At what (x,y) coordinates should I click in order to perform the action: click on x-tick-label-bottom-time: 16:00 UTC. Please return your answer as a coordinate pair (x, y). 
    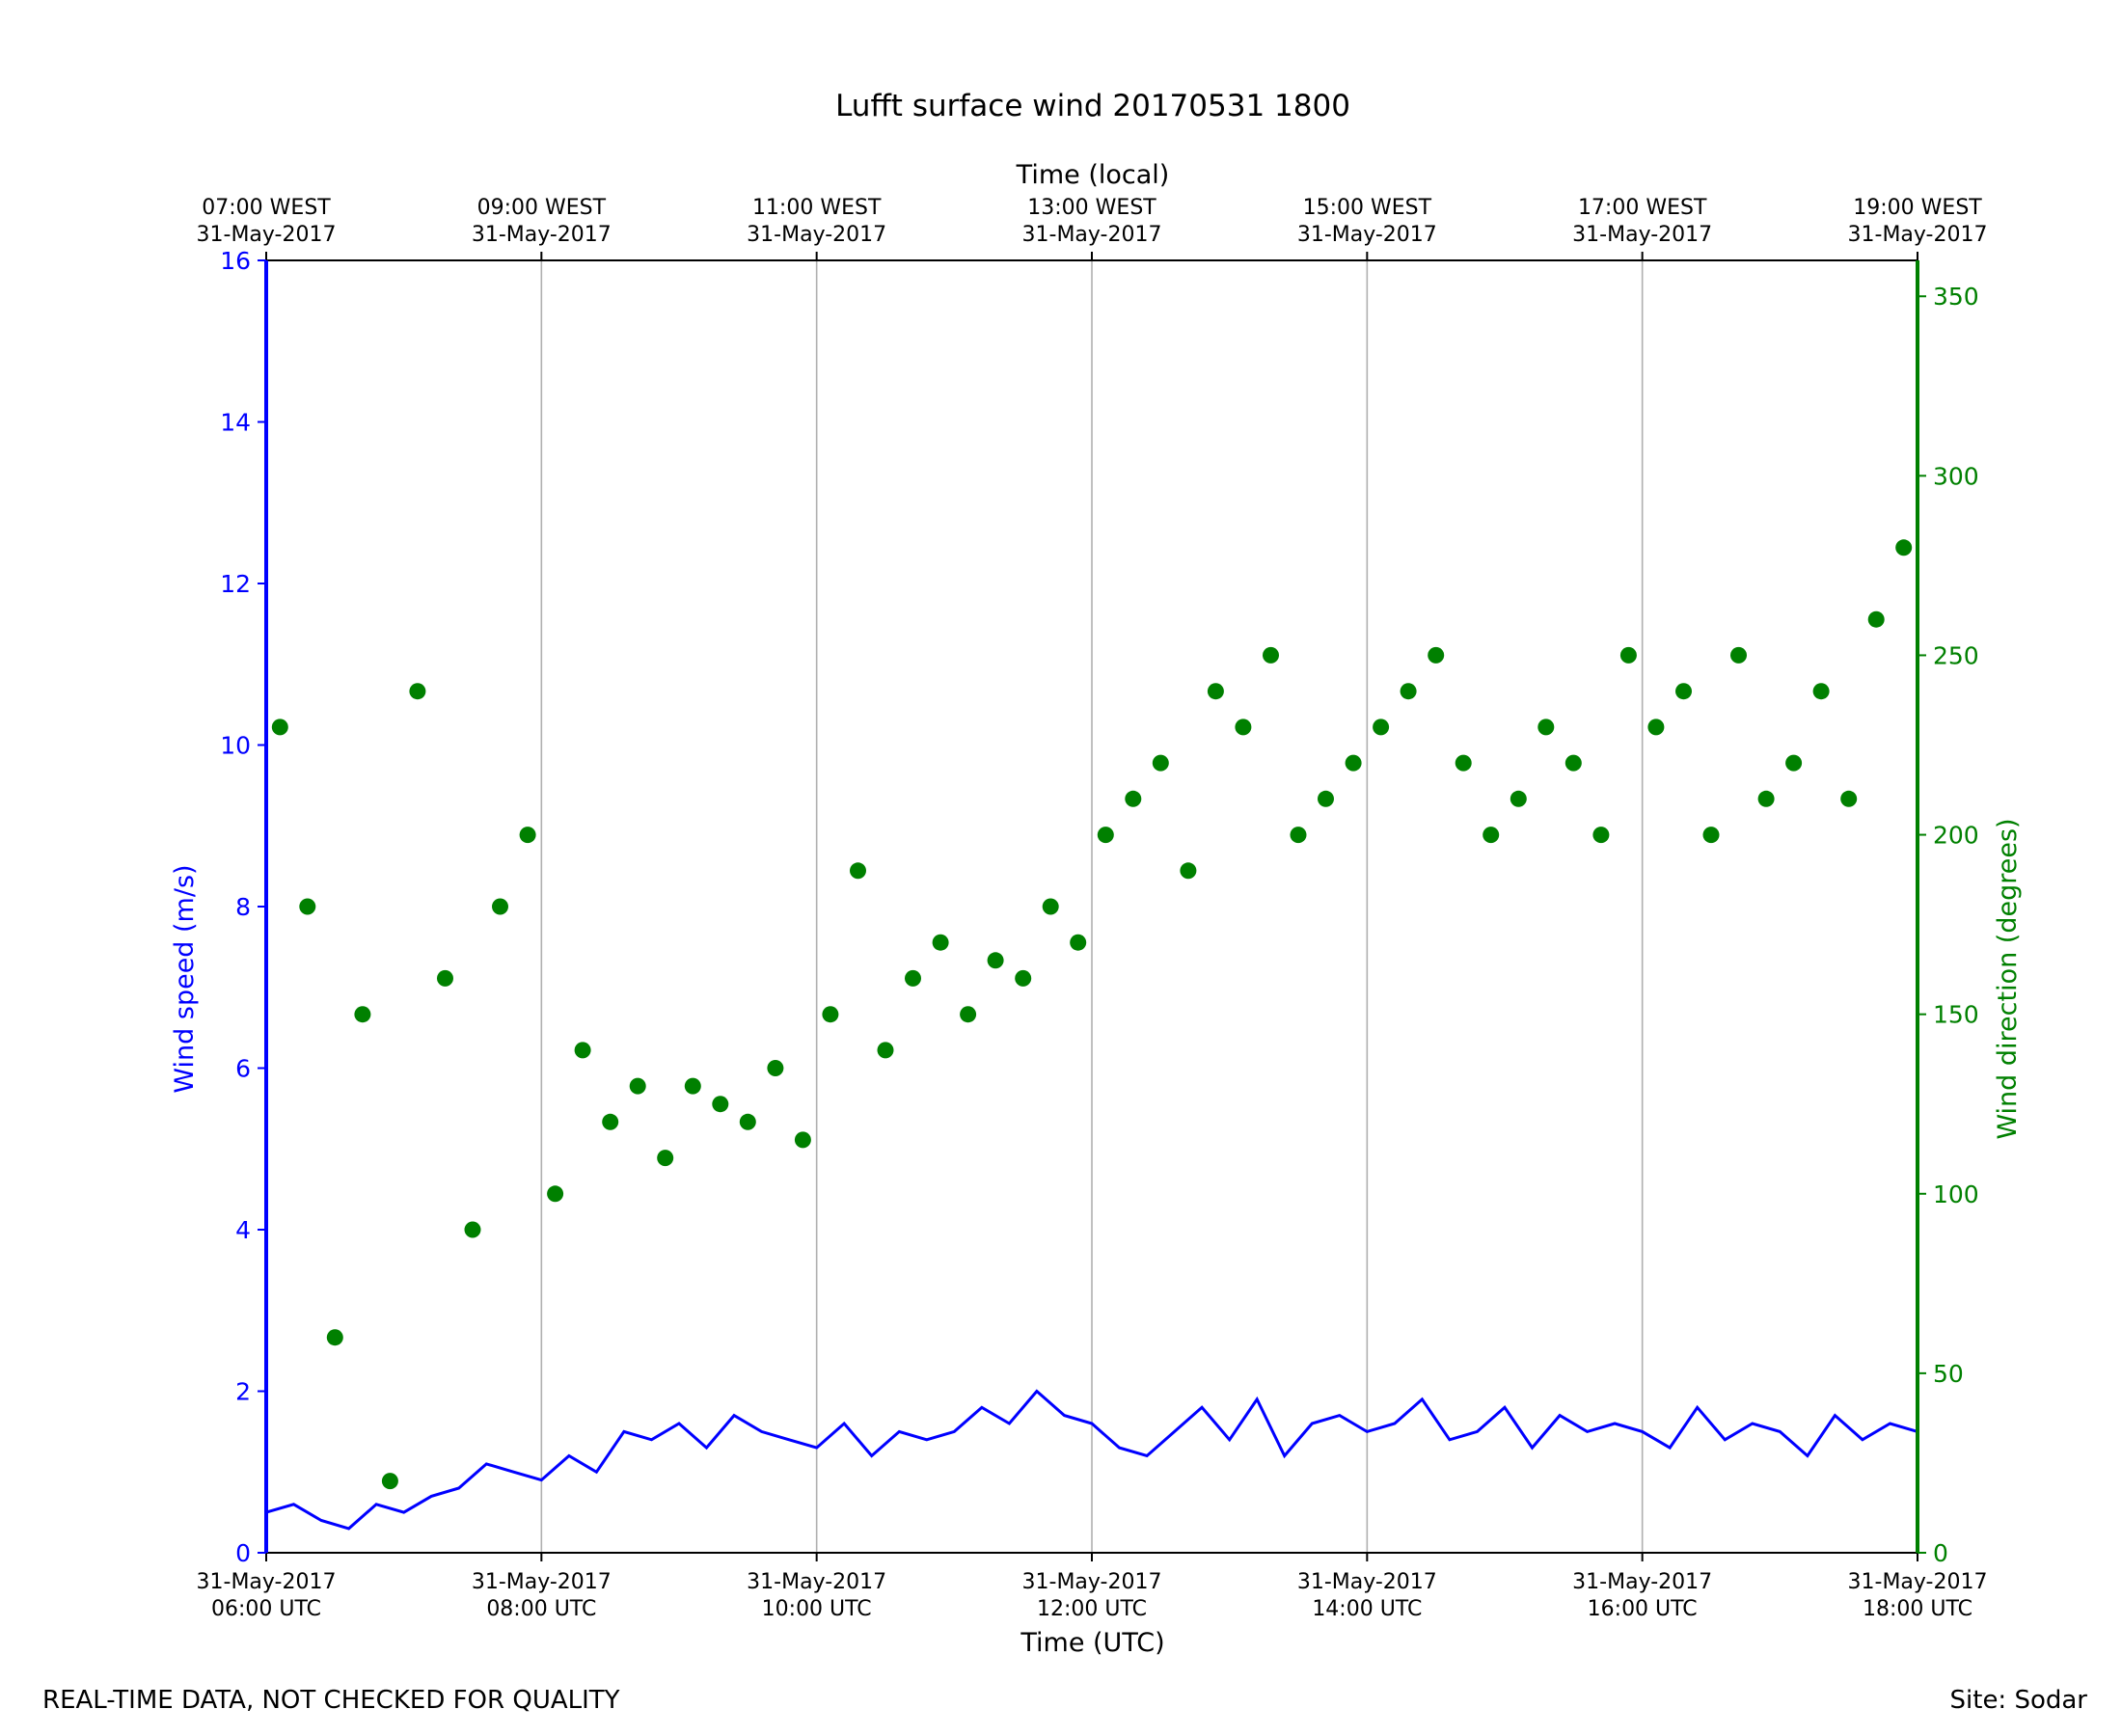
    Looking at the image, I should click on (1643, 1609).